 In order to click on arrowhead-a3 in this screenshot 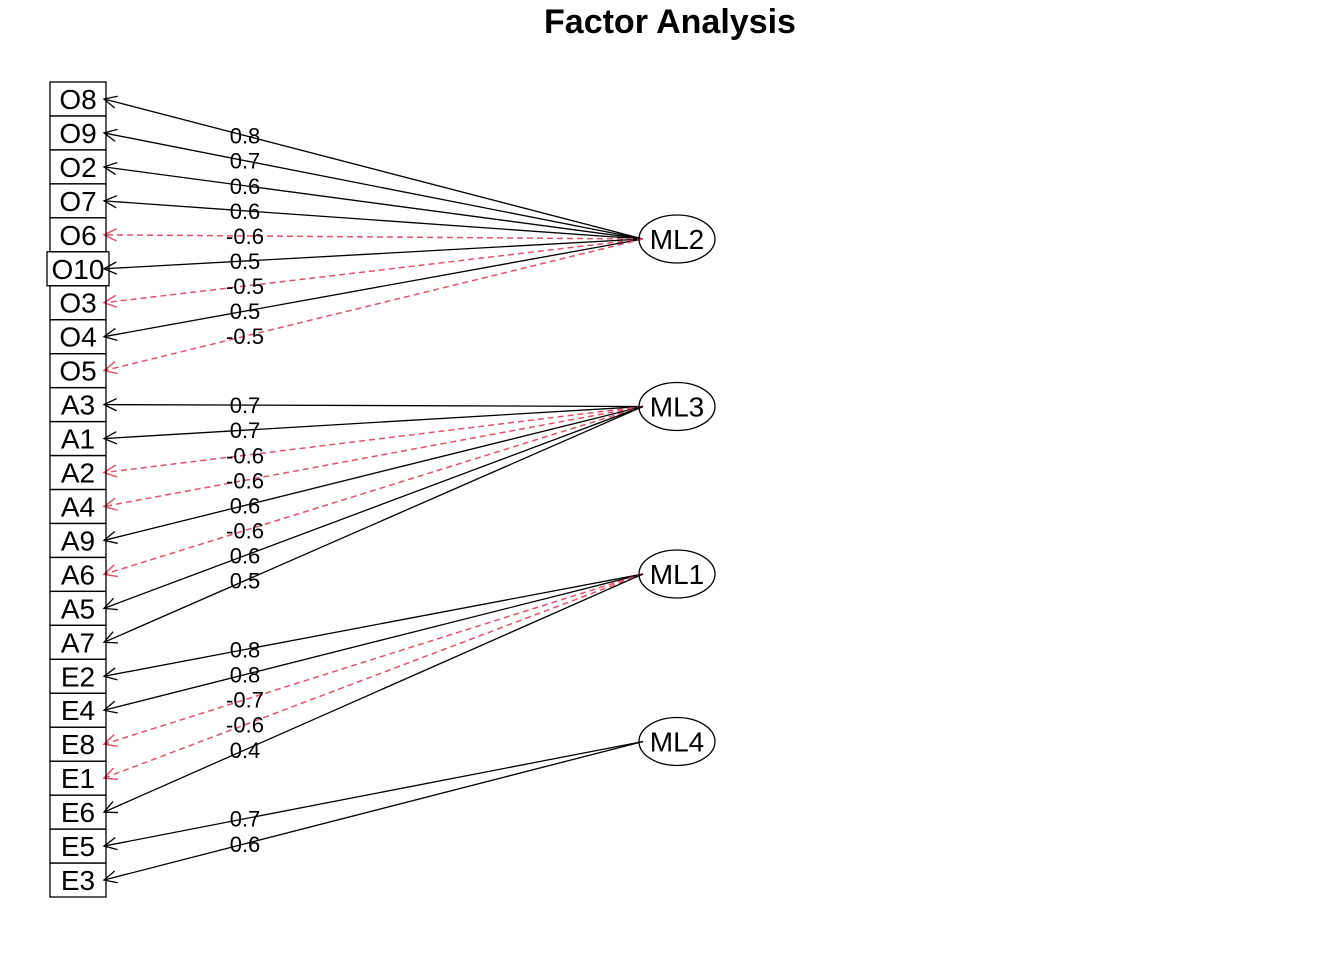, I will do `click(109, 404)`.